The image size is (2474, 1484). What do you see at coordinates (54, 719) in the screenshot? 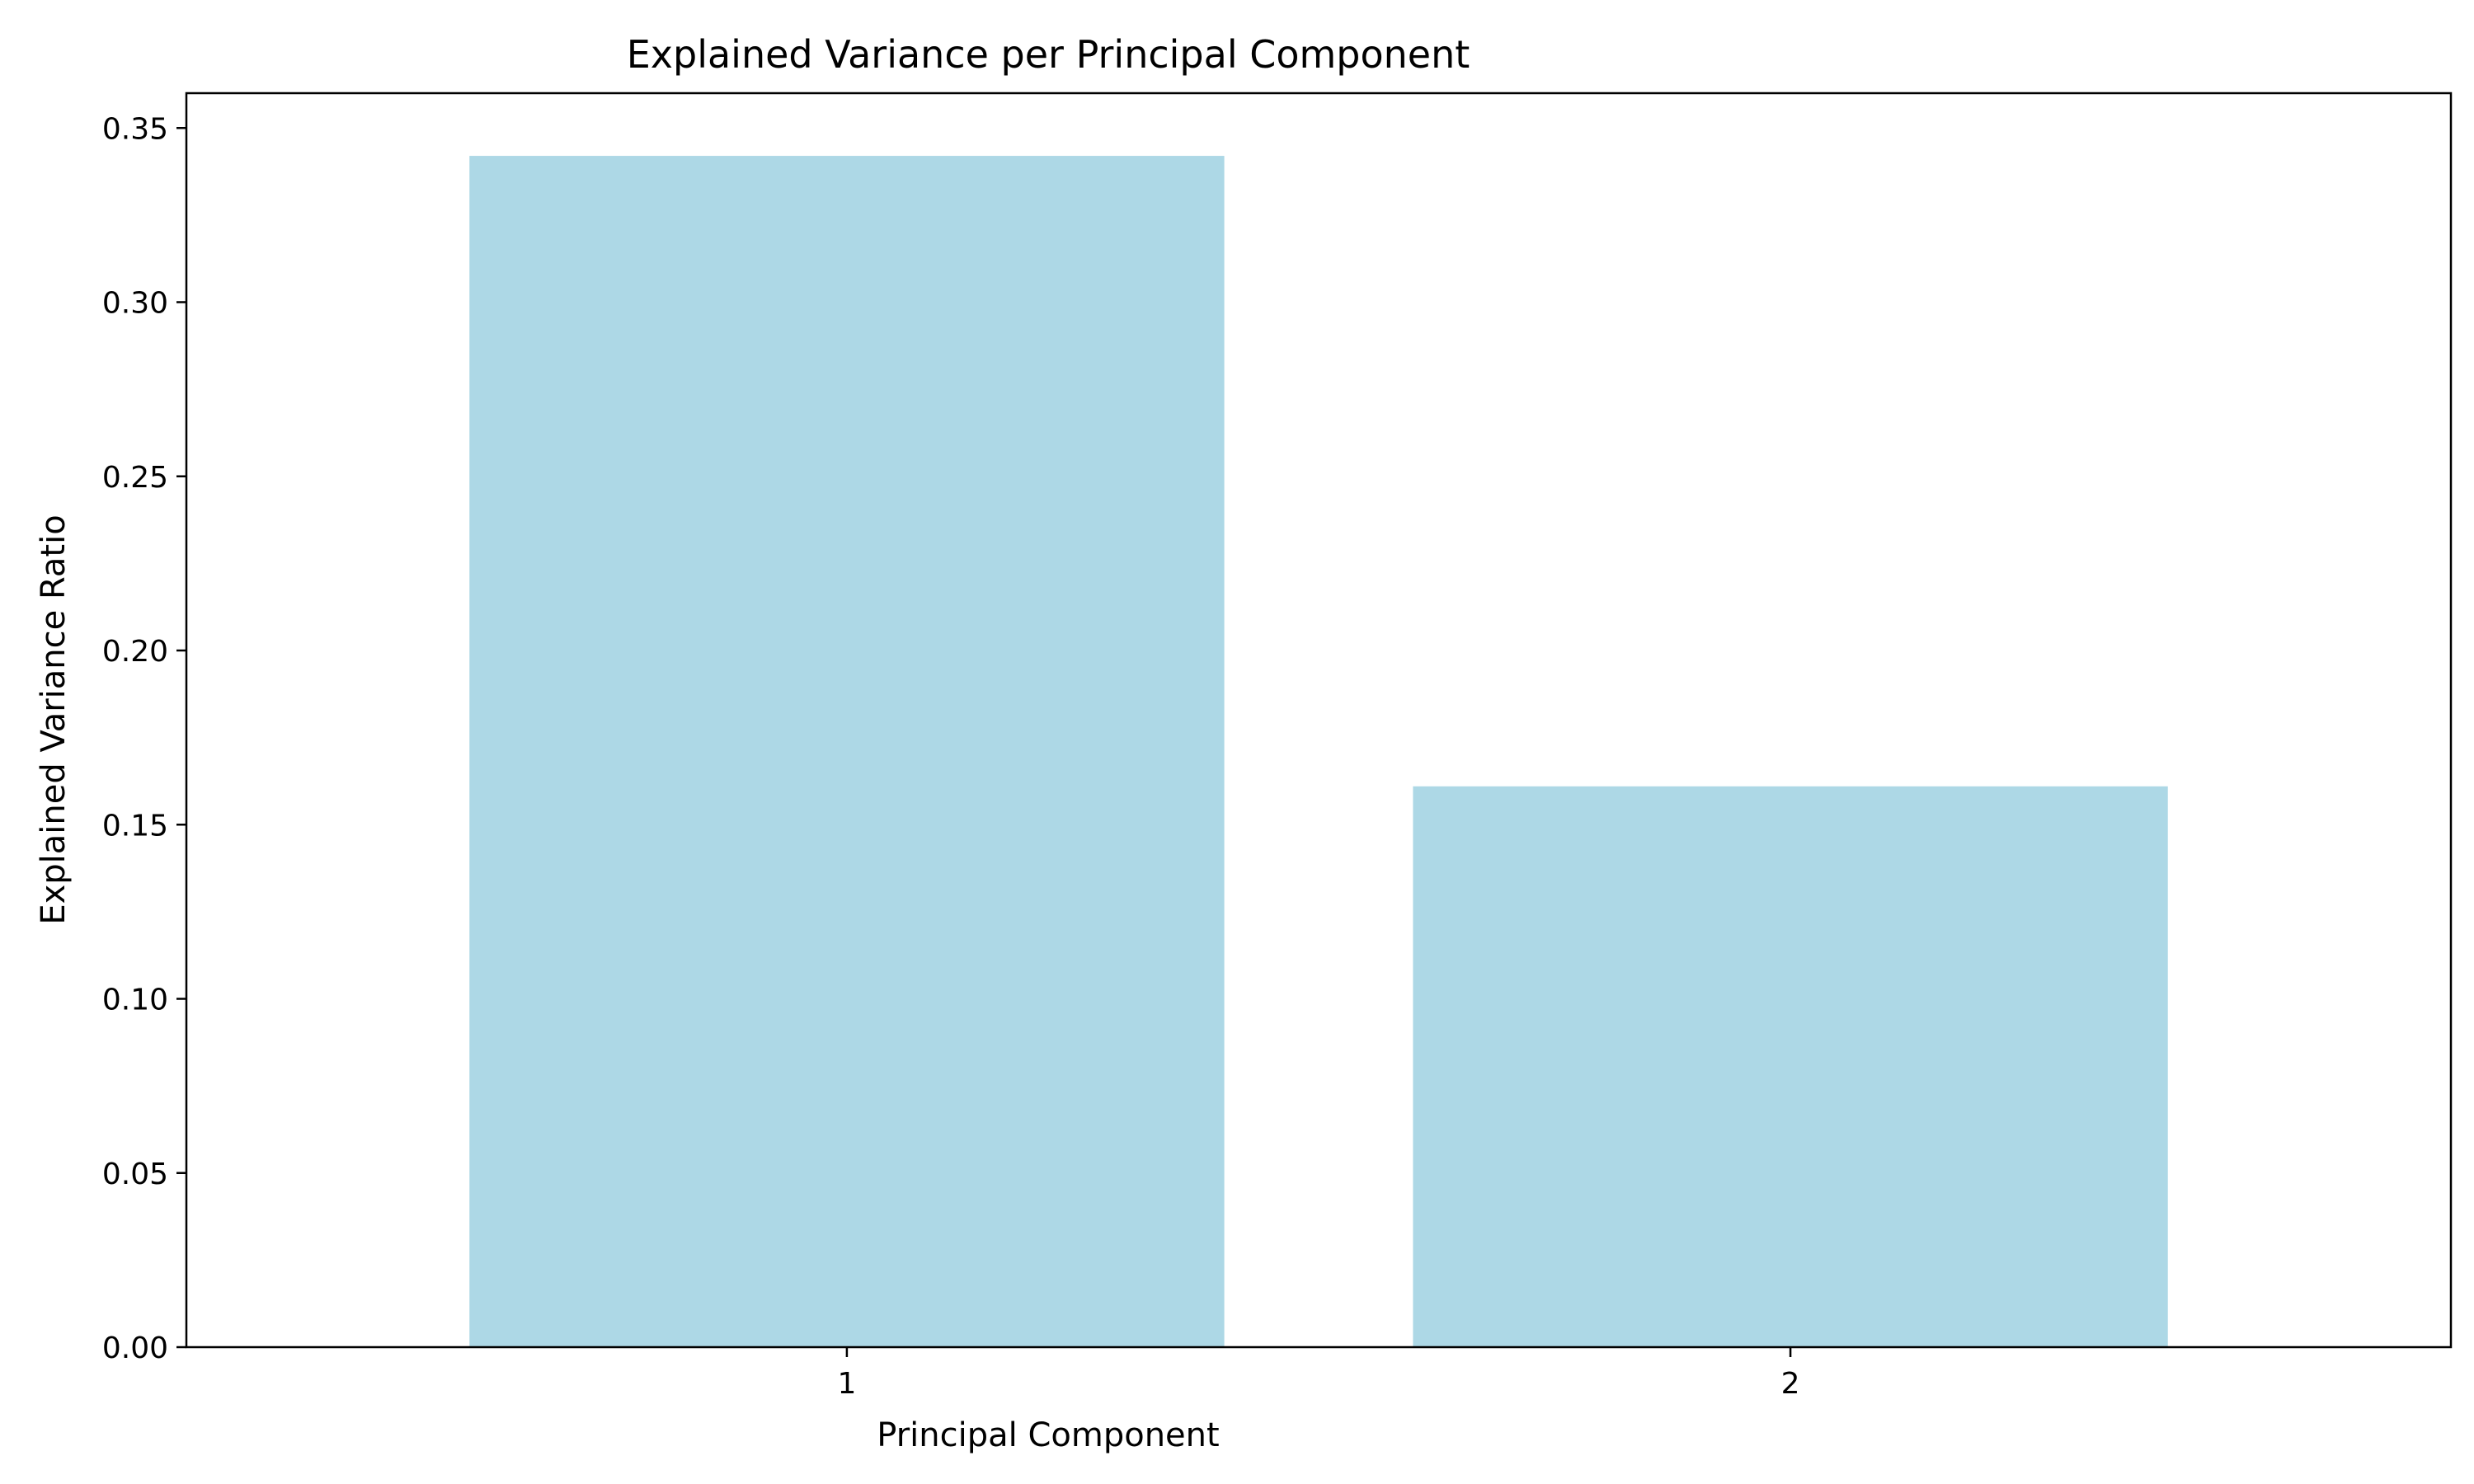
I see `y-axis-label: Explained Variance Ratio` at bounding box center [54, 719].